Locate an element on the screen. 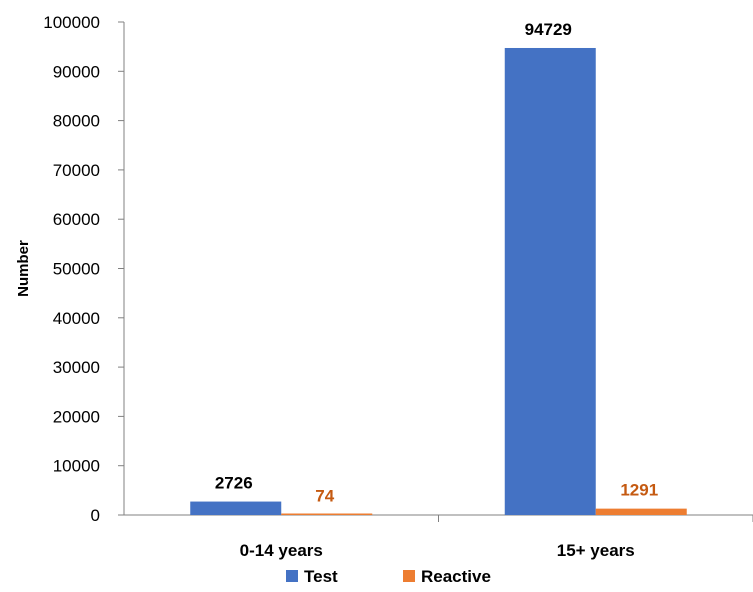 The height and width of the screenshot is (592, 753). legend: Test Reactive is located at coordinates (388, 576).